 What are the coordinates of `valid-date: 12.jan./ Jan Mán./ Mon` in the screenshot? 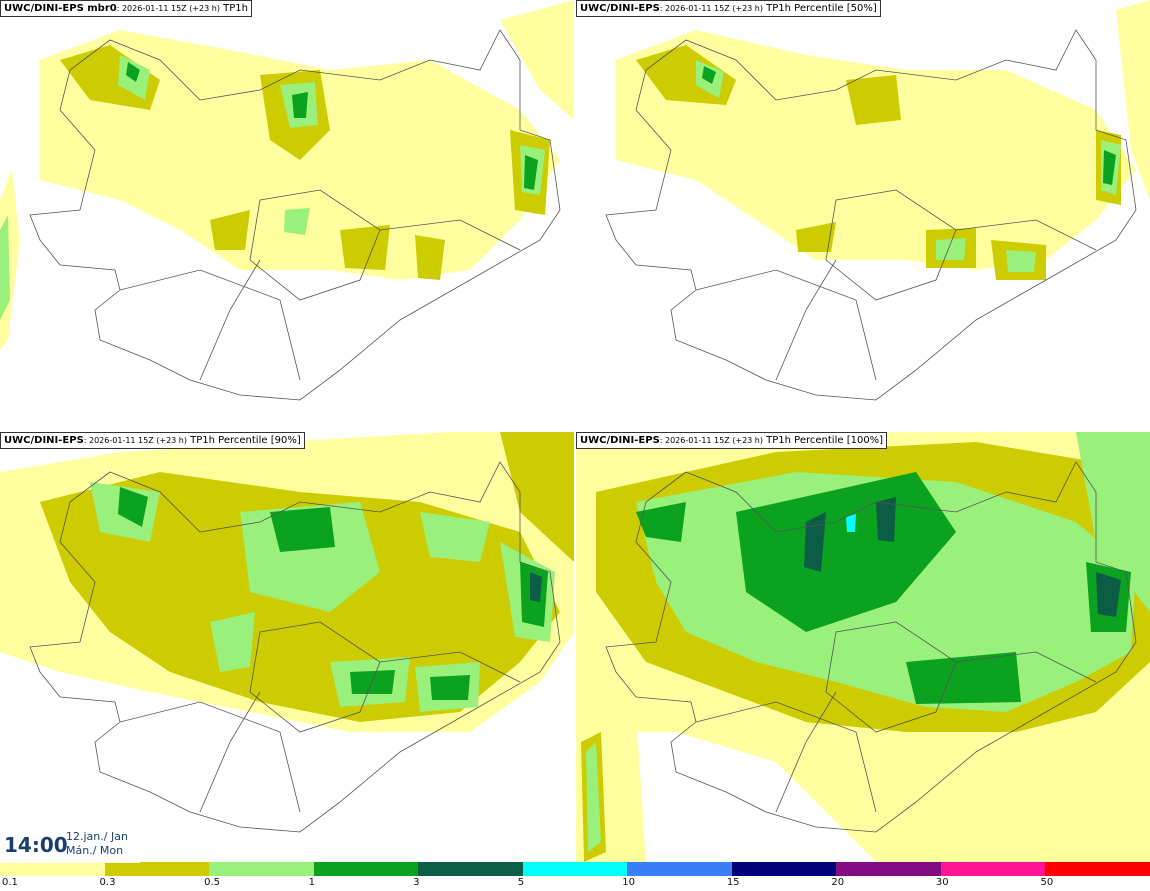 It's located at (97, 844).